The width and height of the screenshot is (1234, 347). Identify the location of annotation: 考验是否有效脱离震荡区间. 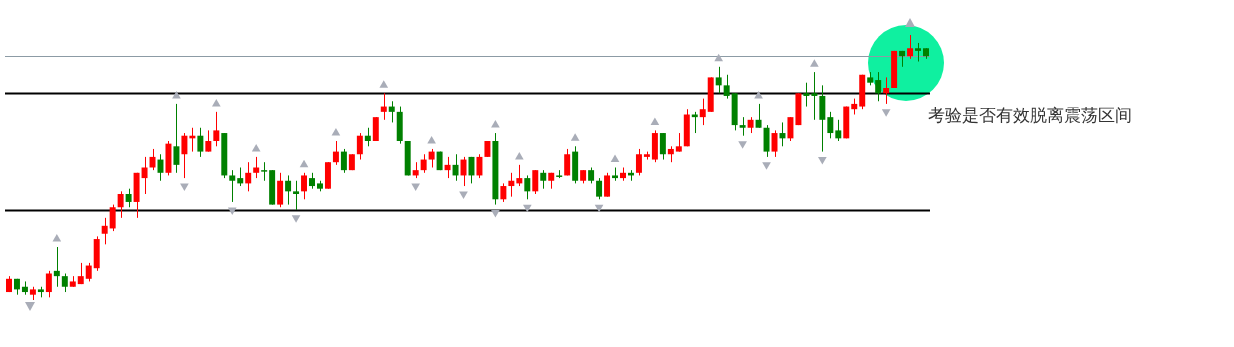
(1030, 116).